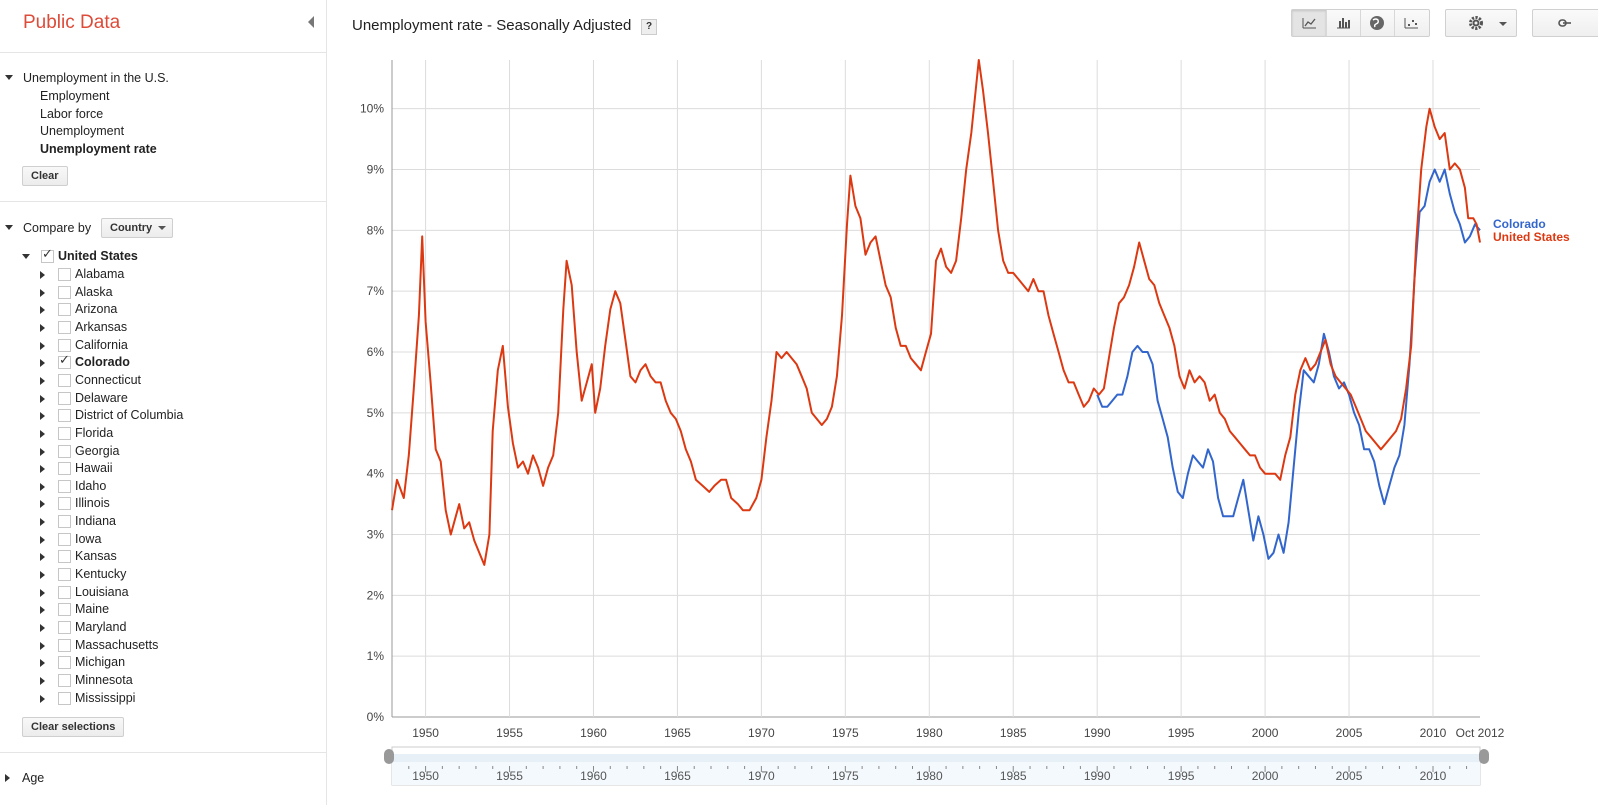 The width and height of the screenshot is (1598, 805). Describe the element at coordinates (64, 327) in the screenshot. I see `state-checkbox-arkansas` at that location.